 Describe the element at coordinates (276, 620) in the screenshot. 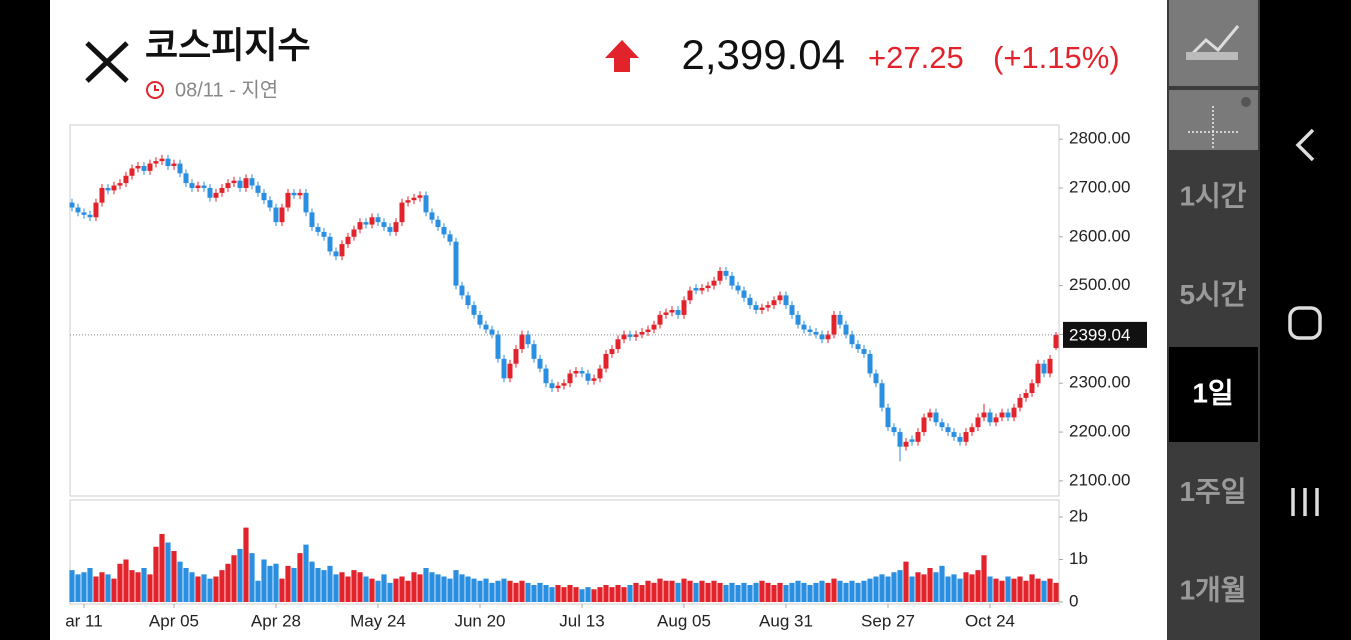

I see `x-tick-label: Apr 28` at that location.